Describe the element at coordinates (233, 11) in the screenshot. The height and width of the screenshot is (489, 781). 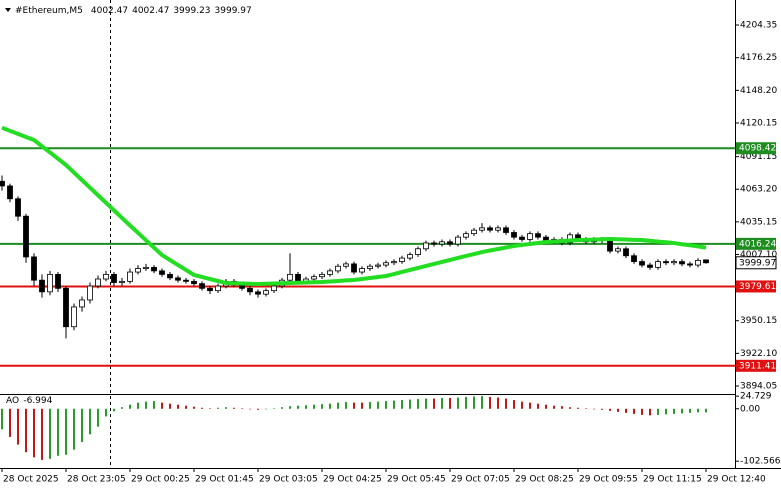
I see `bar-close: 3999.97` at that location.